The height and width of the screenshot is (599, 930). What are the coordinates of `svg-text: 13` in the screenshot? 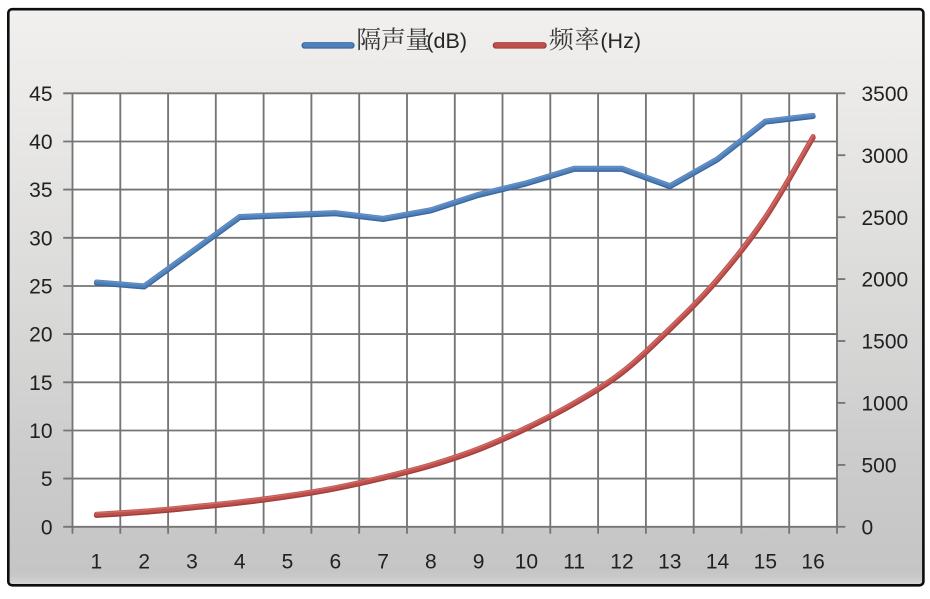 It's located at (669, 561).